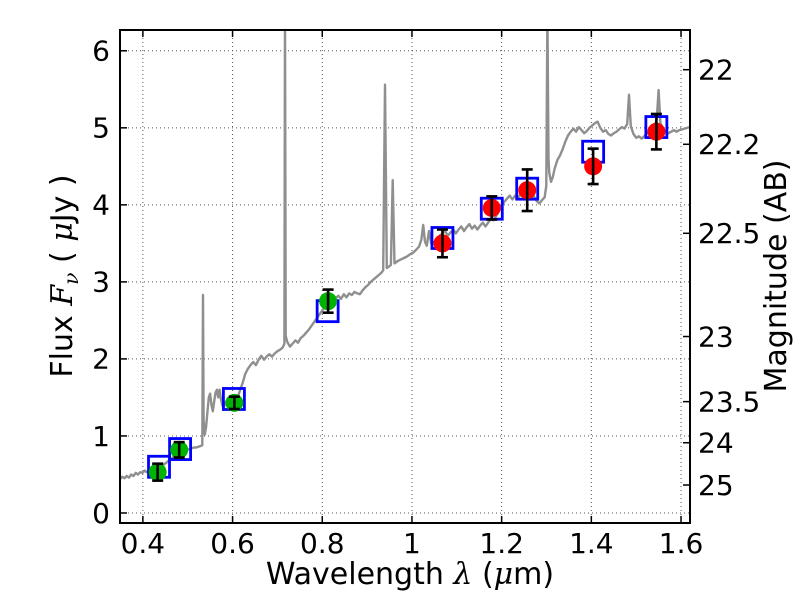 The image size is (800, 600). I want to click on observed-infrared-photometry-group, so click(549, 185).